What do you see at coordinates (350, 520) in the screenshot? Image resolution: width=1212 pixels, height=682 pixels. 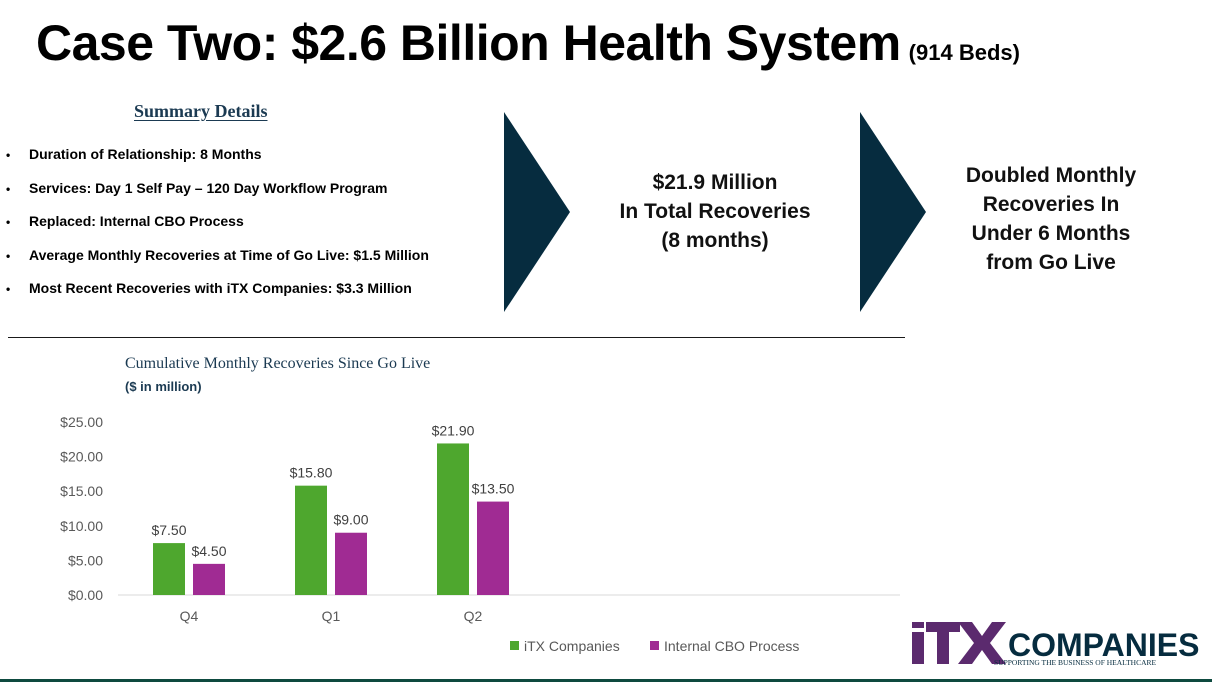 I see `data-label: $9.00` at bounding box center [350, 520].